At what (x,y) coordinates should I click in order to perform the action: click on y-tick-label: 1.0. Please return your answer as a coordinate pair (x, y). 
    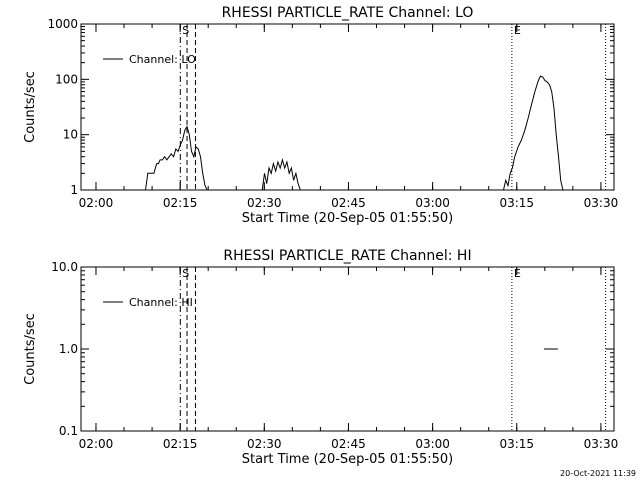
    Looking at the image, I should click on (68, 349).